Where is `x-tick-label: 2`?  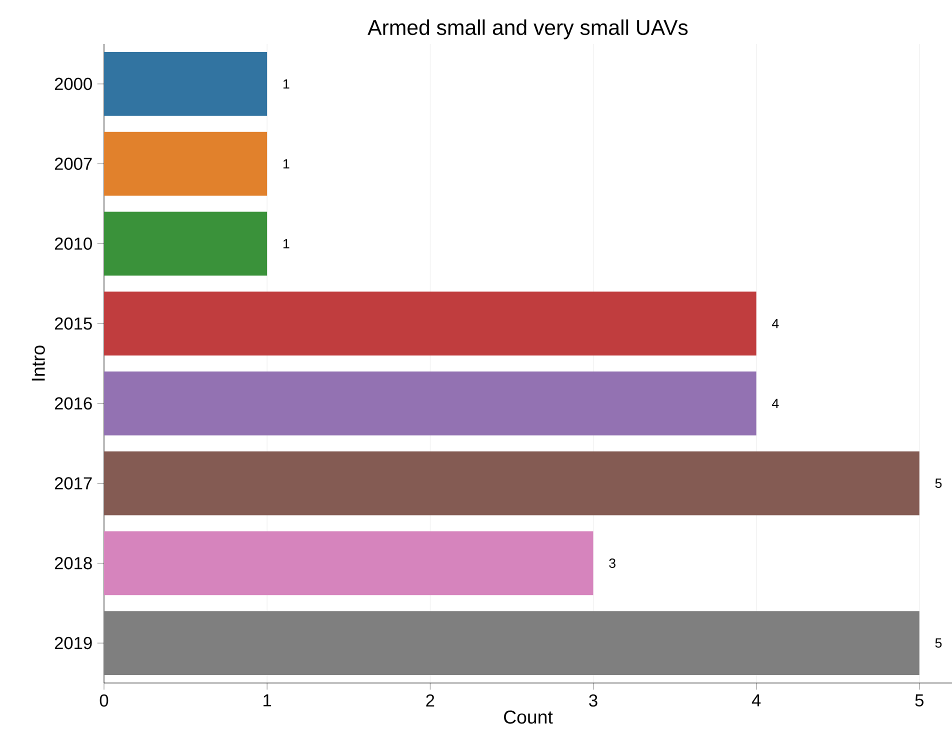
x-tick-label: 2 is located at coordinates (430, 700).